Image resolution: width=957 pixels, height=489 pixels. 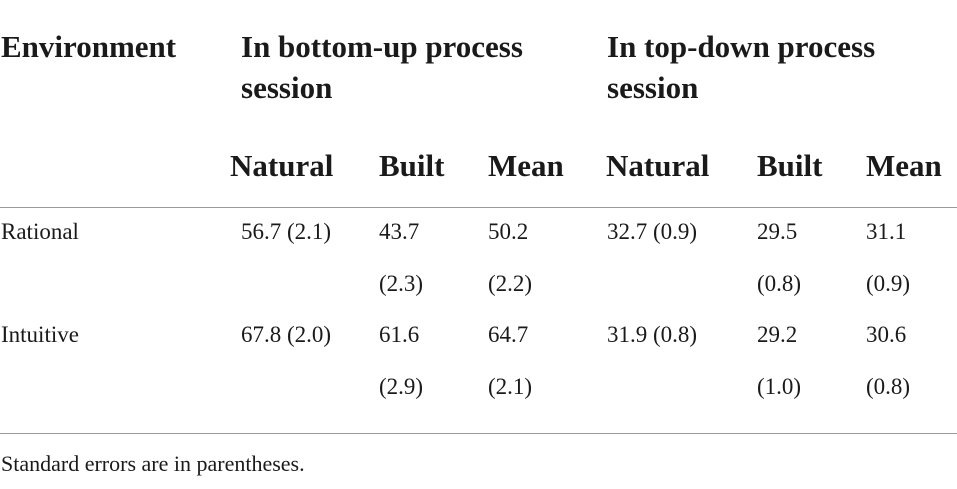 What do you see at coordinates (508, 334) in the screenshot?
I see `cell-intuitive-bu-mean: 64.7` at bounding box center [508, 334].